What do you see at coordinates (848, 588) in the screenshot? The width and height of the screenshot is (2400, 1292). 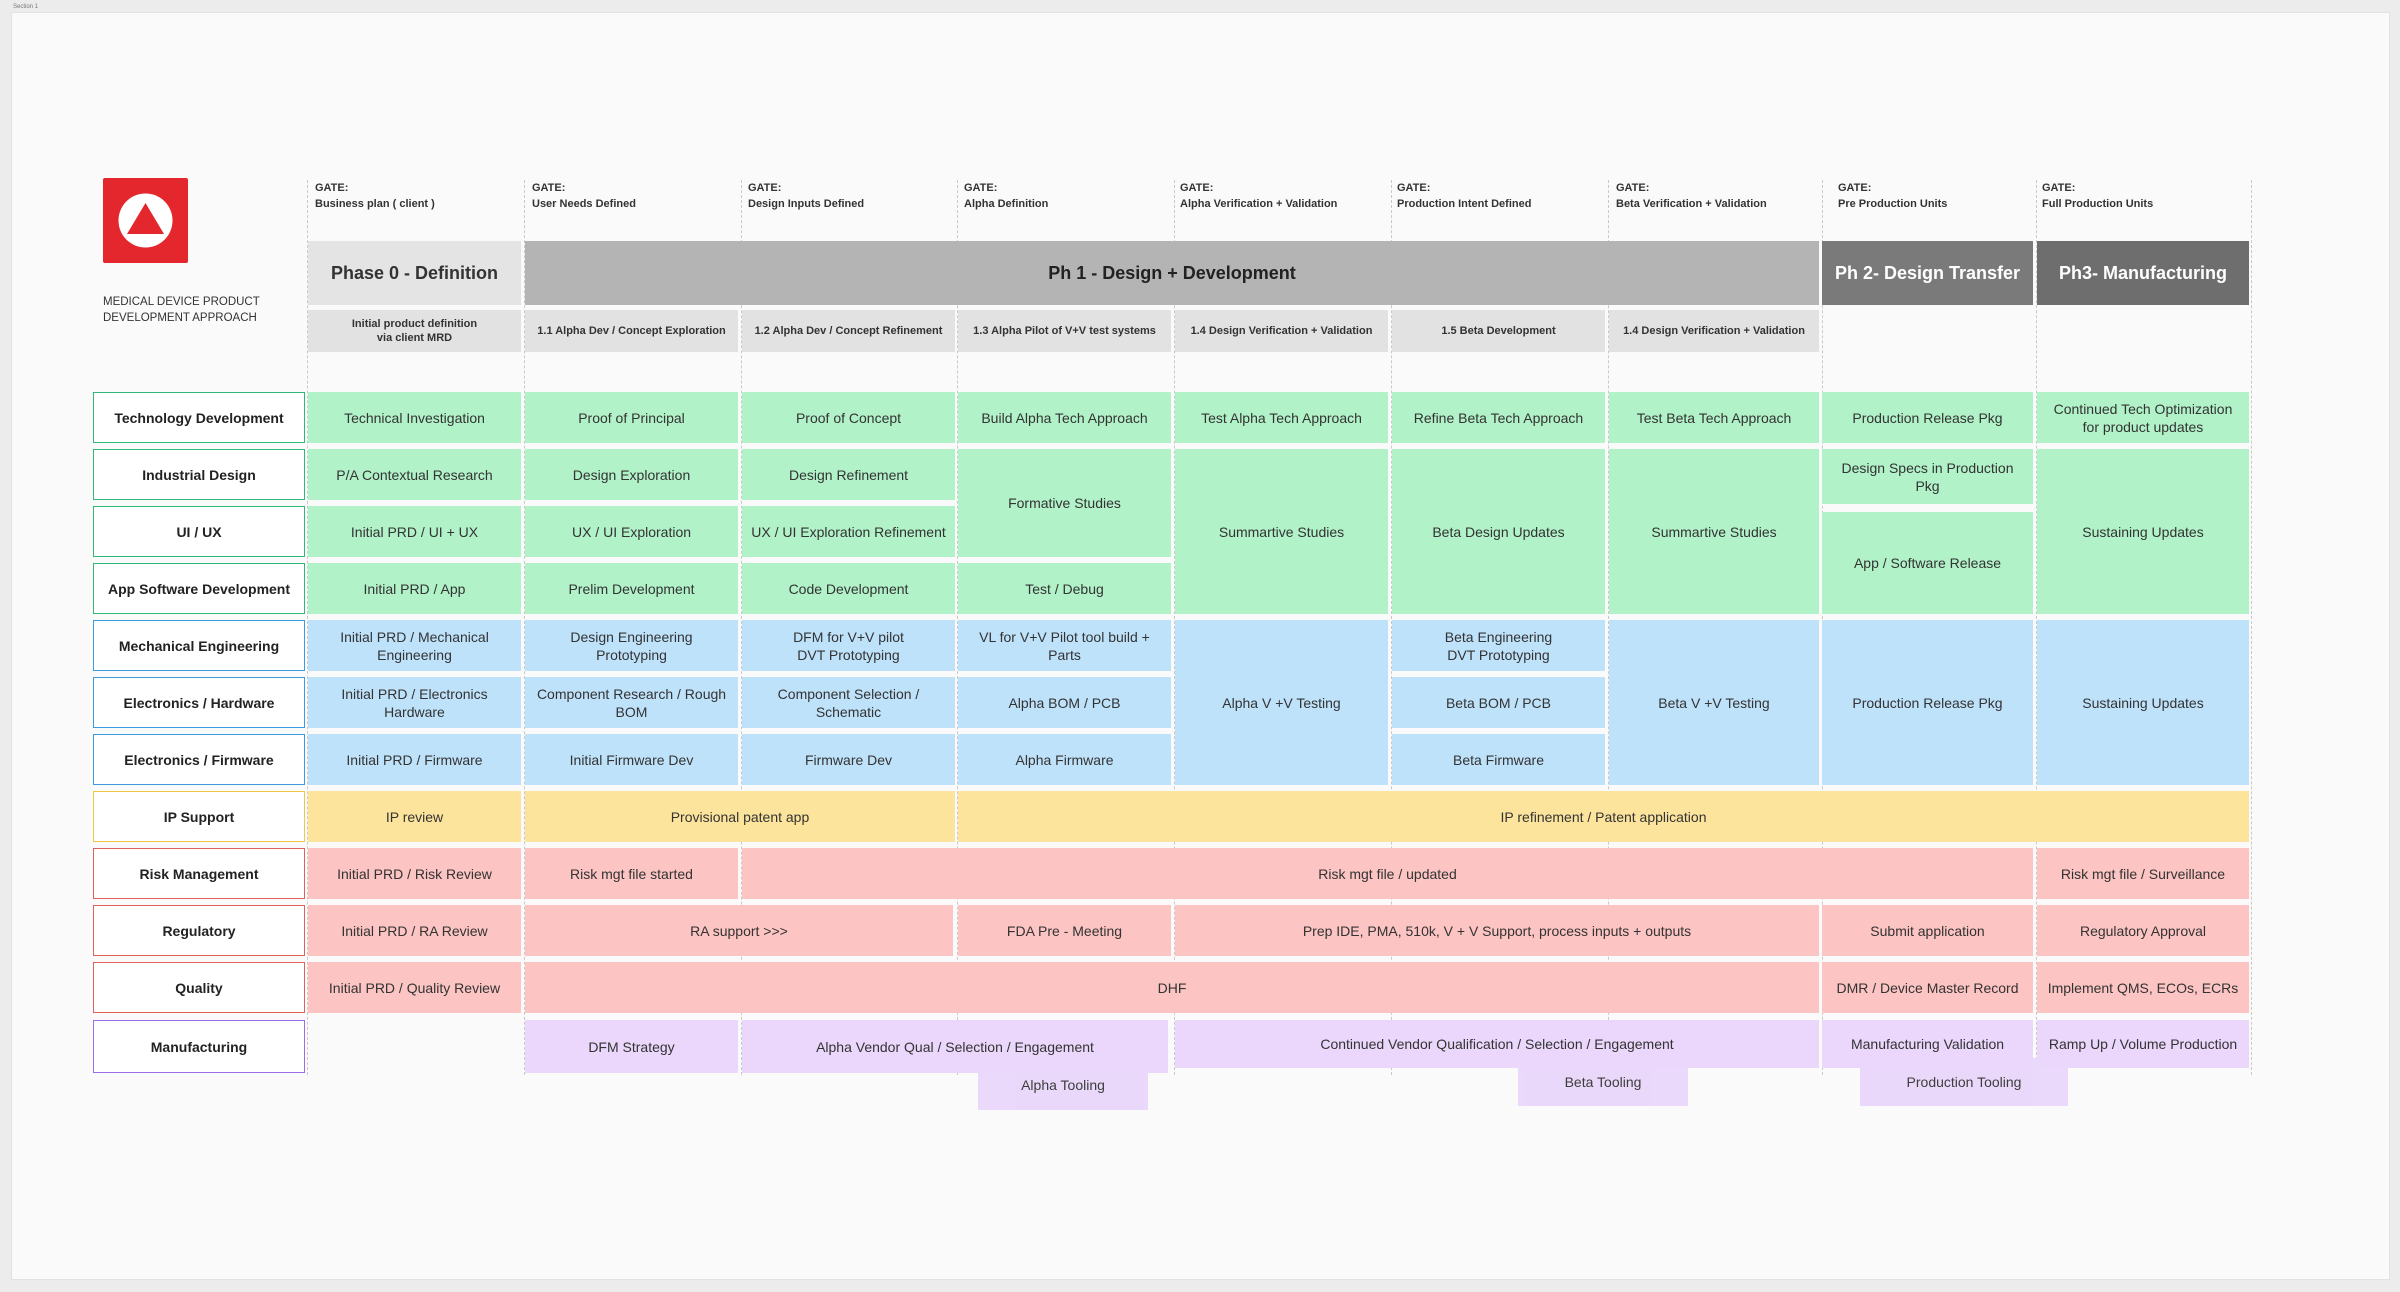 I see `task-cell: Code Development` at bounding box center [848, 588].